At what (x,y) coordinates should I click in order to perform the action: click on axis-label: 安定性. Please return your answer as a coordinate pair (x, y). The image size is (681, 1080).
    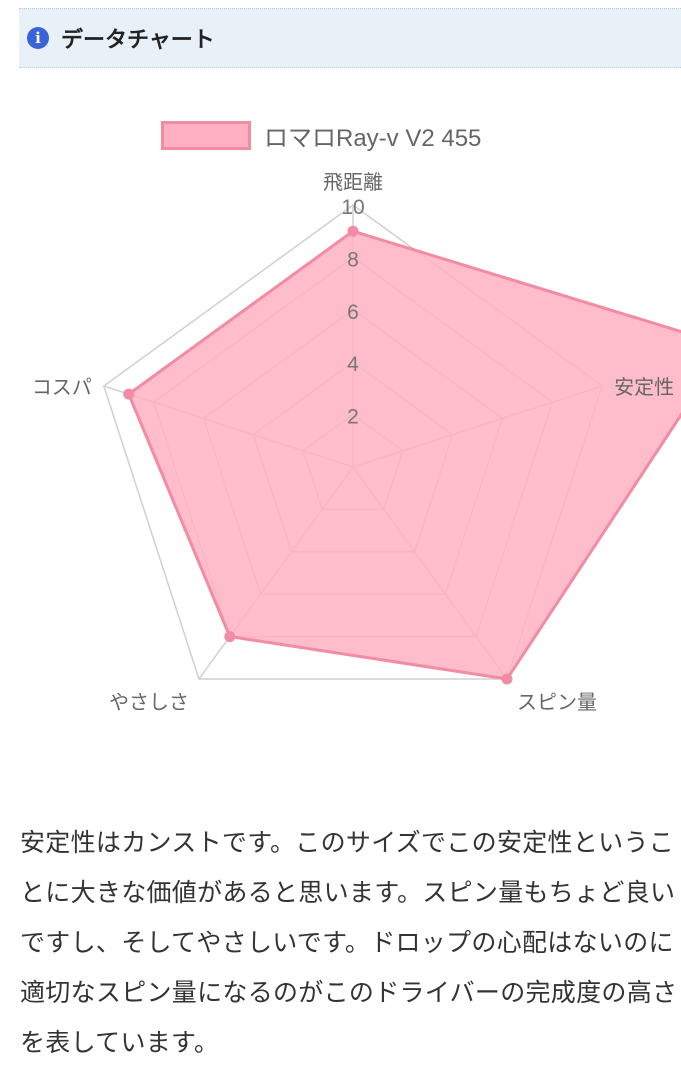
    Looking at the image, I should click on (644, 387).